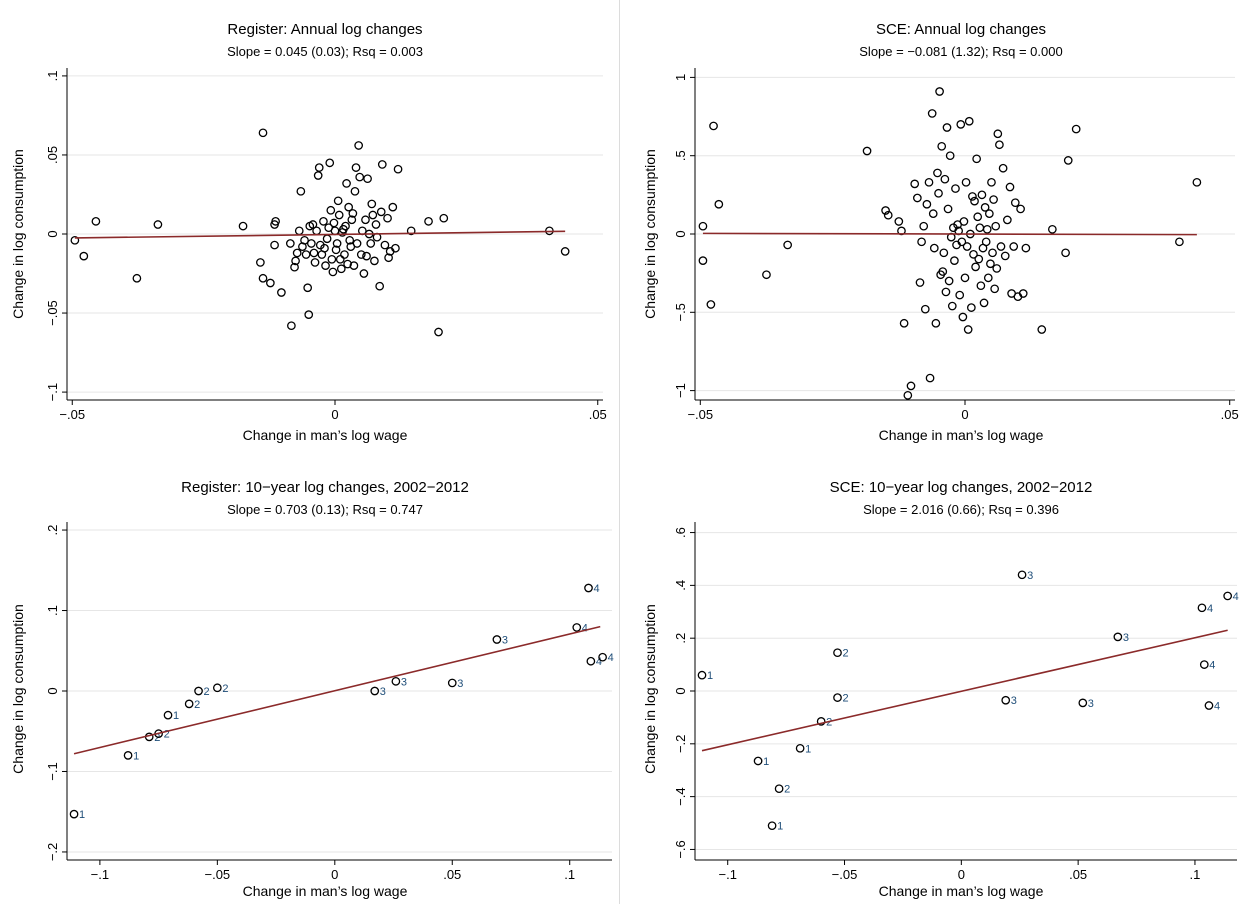 The image size is (1241, 904). I want to click on y-tick-label: 1, so click(680, 77).